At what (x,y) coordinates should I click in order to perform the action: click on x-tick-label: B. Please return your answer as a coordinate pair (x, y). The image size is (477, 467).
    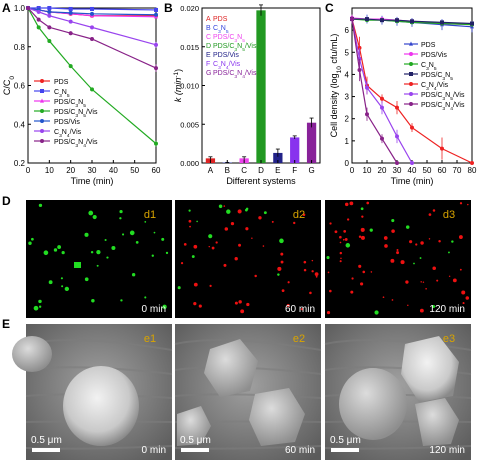
    Looking at the image, I should click on (227, 170).